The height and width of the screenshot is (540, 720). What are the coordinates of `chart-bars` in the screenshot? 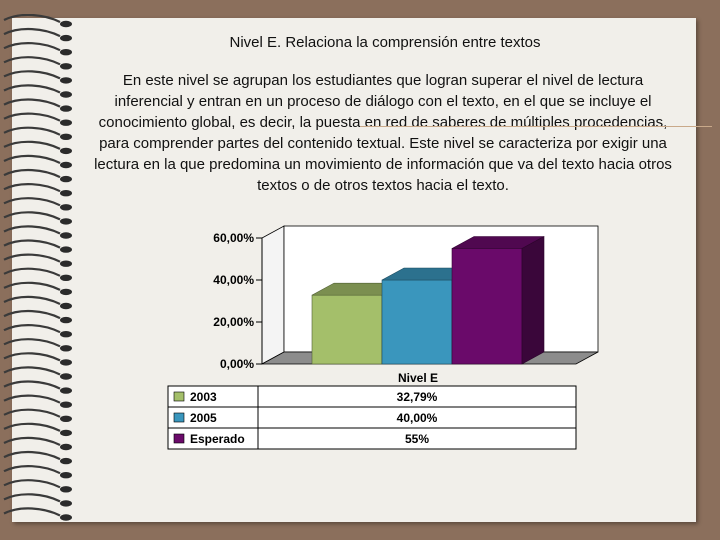 It's located at (428, 300).